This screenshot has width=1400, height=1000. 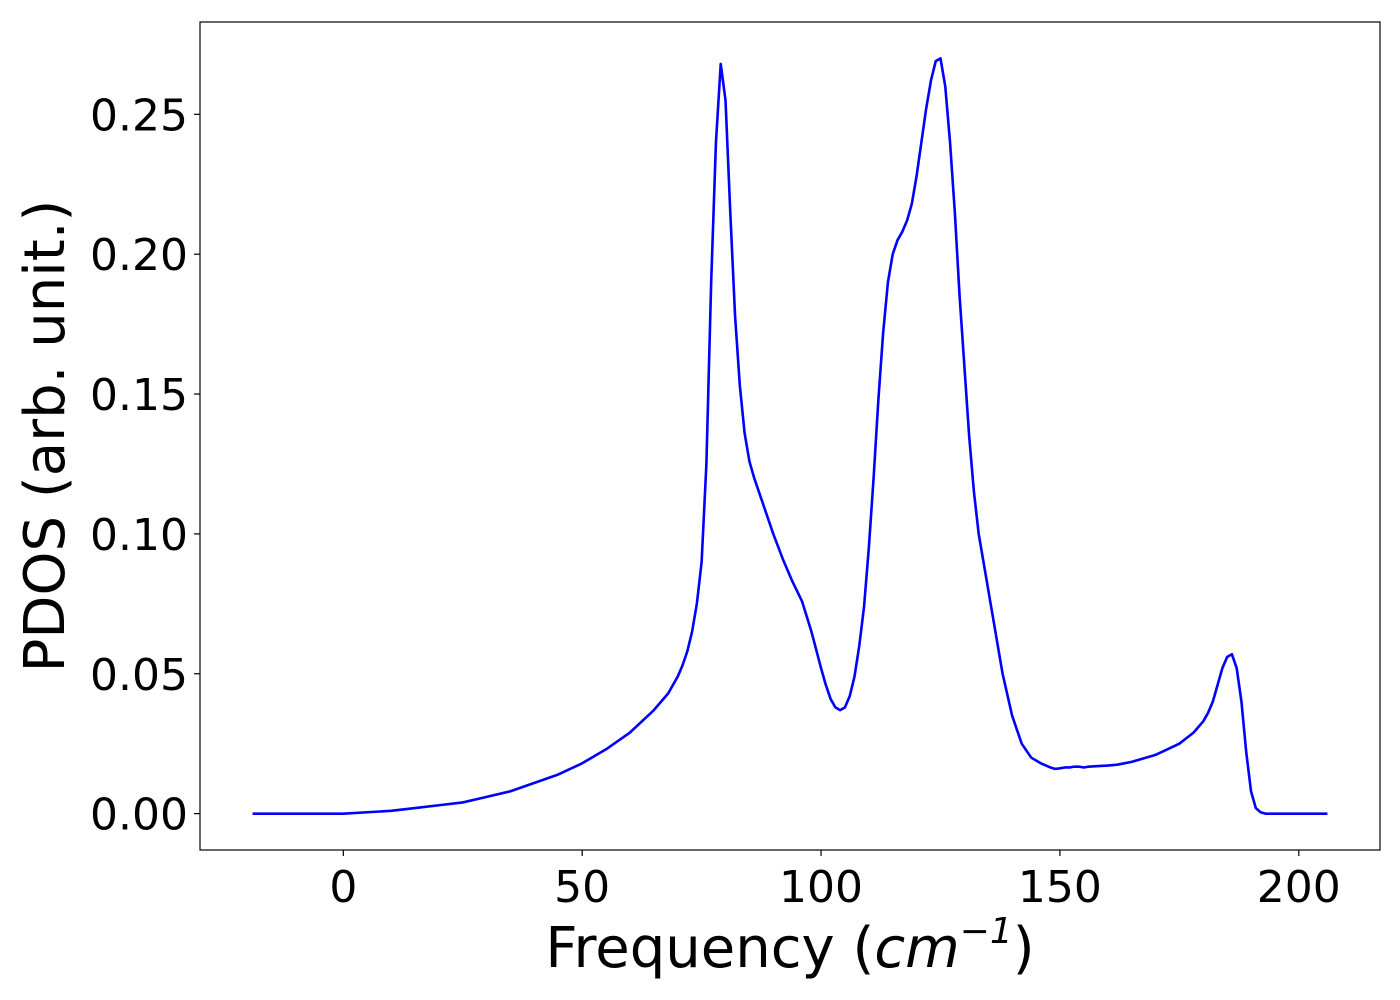 What do you see at coordinates (139, 115) in the screenshot?
I see `y-tick-label: 0.25` at bounding box center [139, 115].